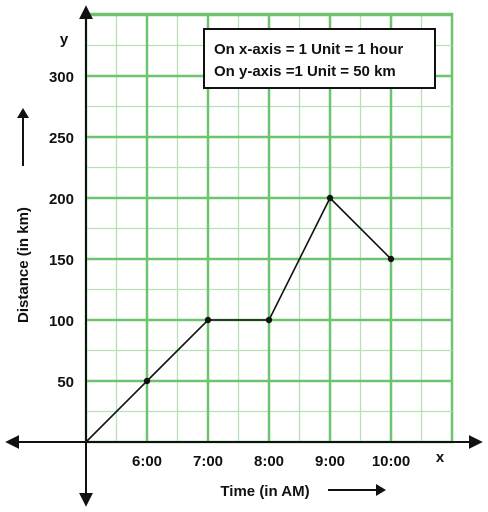 The width and height of the screenshot is (488, 512). Describe the element at coordinates (264, 491) in the screenshot. I see `x-axis-label: Time (in AM)` at that location.